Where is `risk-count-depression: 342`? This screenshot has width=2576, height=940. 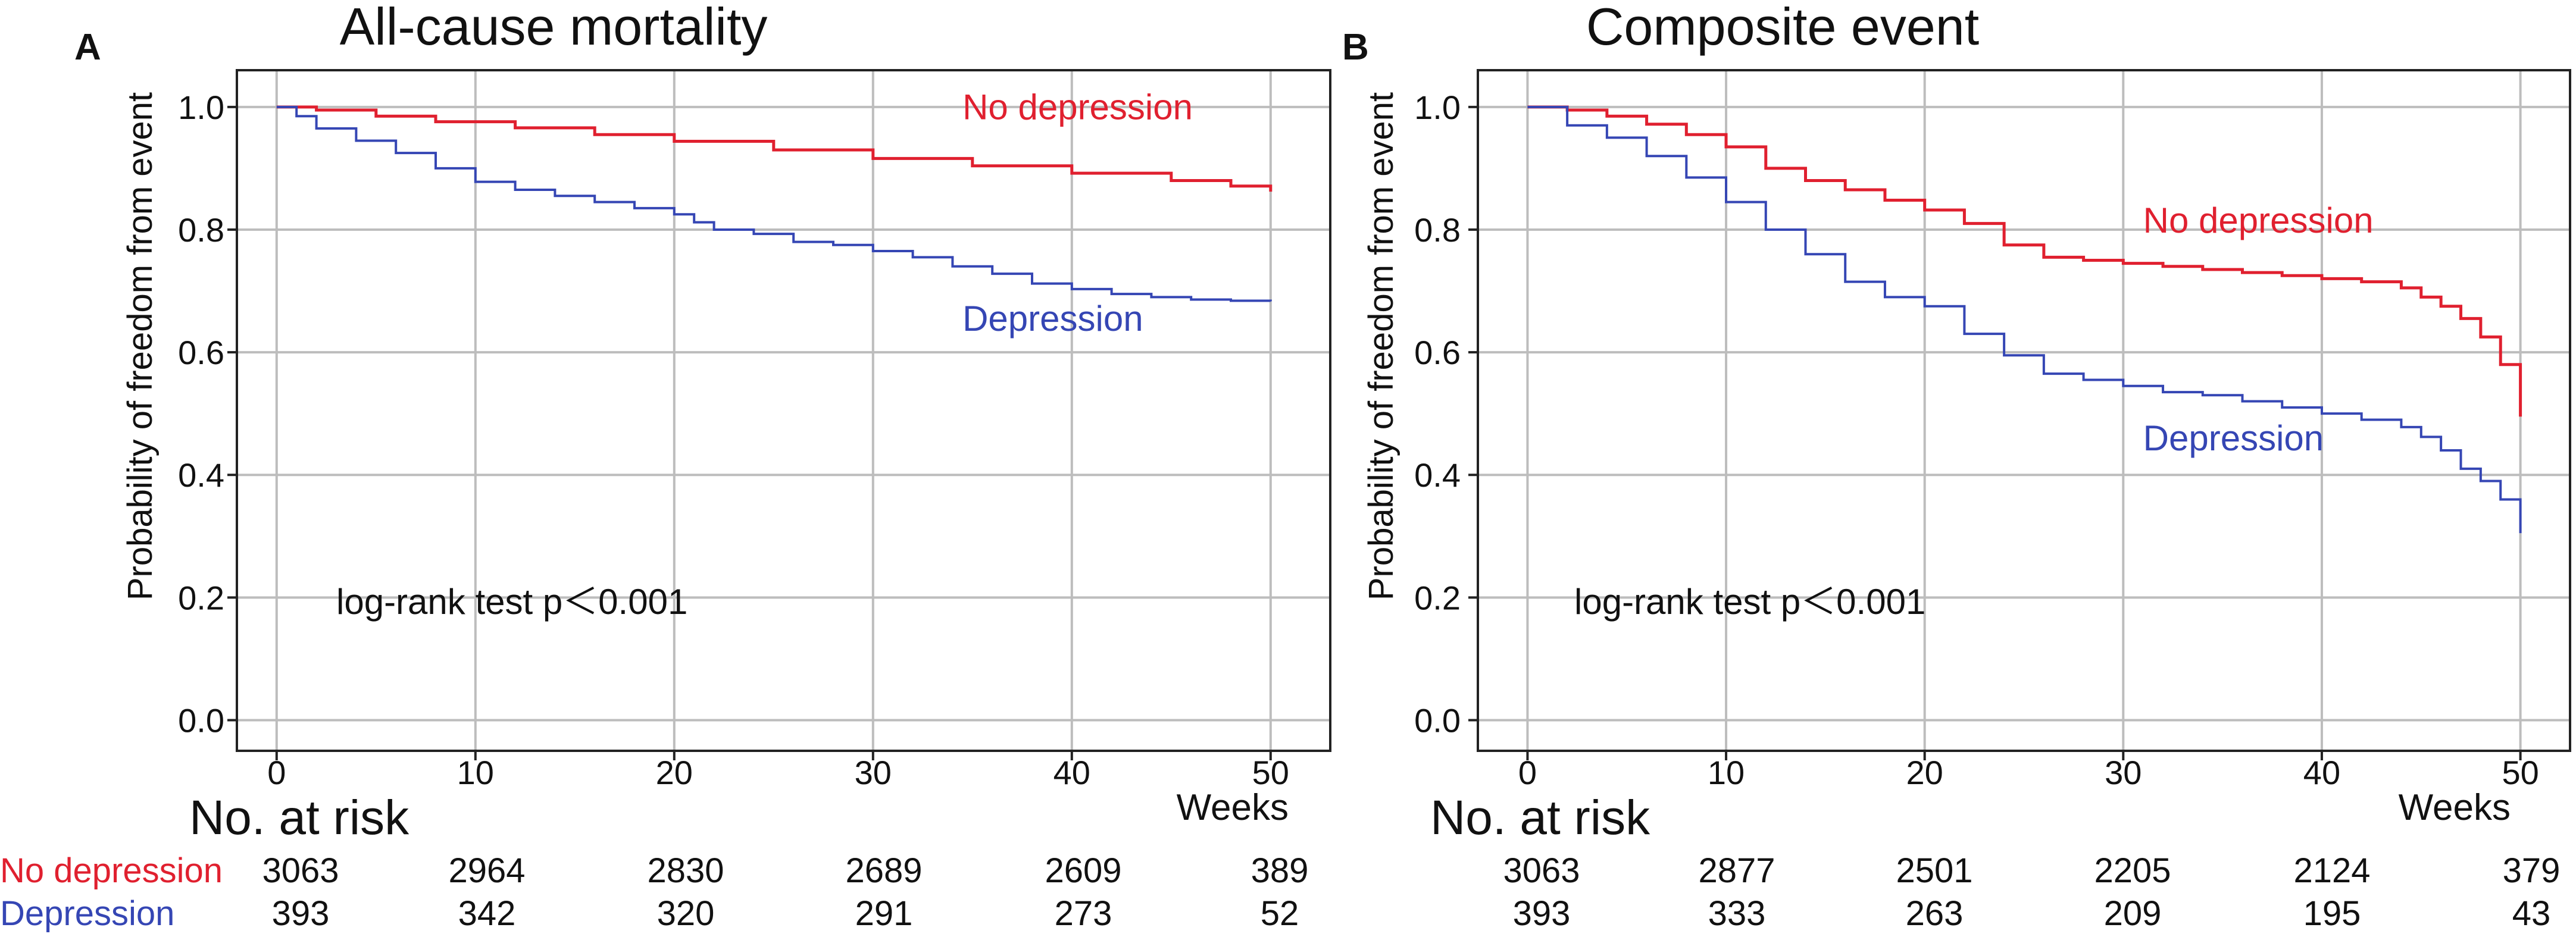
risk-count-depression: 342 is located at coordinates (487, 913).